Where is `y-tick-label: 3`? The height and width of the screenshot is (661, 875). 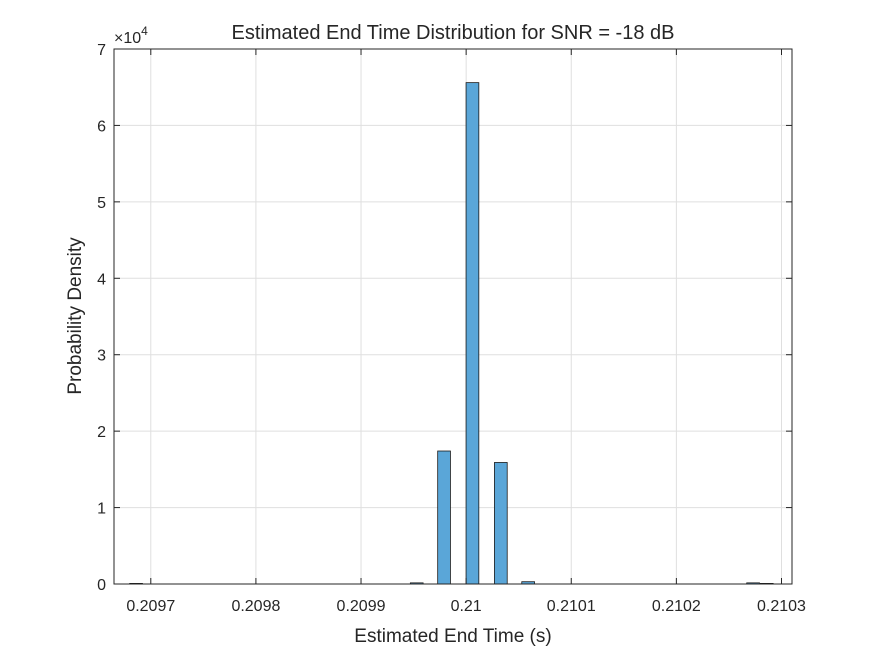
y-tick-label: 3 is located at coordinates (101, 356).